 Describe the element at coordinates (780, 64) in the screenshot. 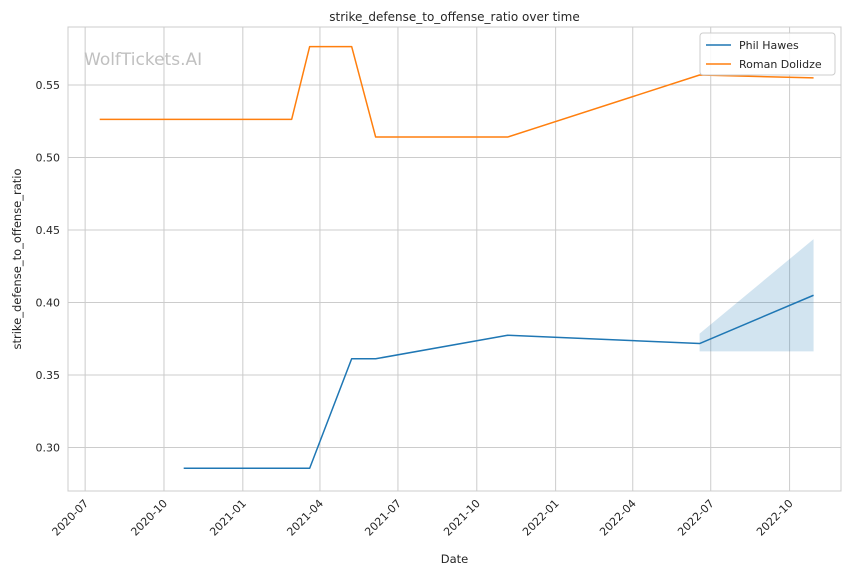

I see `legend-label-roman-dolidze: Roman Dolidze` at that location.